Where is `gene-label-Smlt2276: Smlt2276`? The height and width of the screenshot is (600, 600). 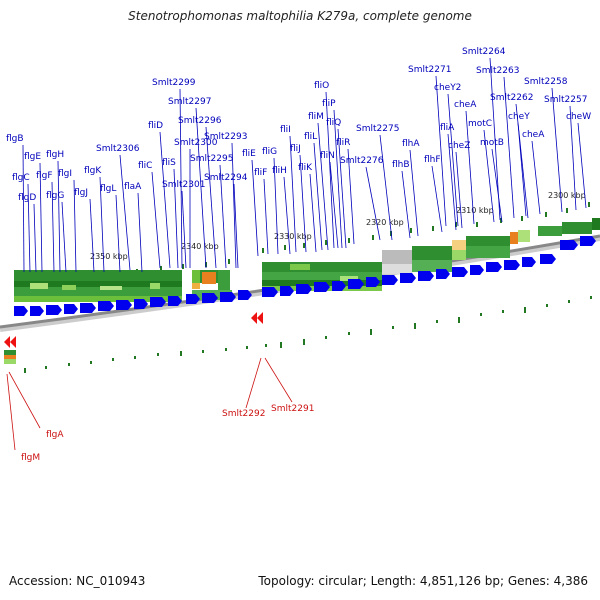
gene-label-Smlt2276: Smlt2276 is located at coordinates (362, 161).